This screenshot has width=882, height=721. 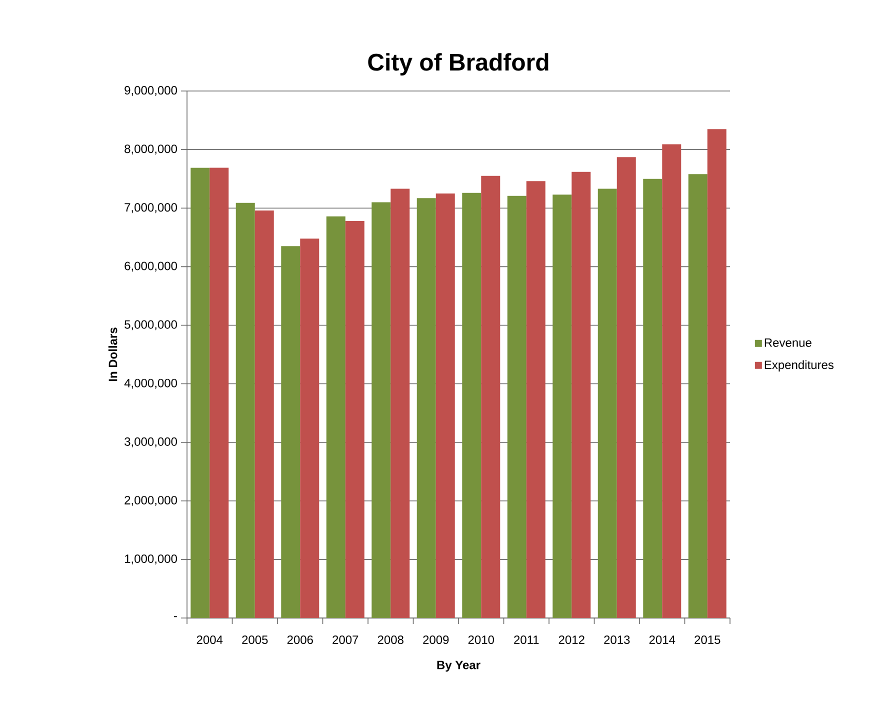 I want to click on y-tick-label: 5,000,000, so click(x=151, y=325).